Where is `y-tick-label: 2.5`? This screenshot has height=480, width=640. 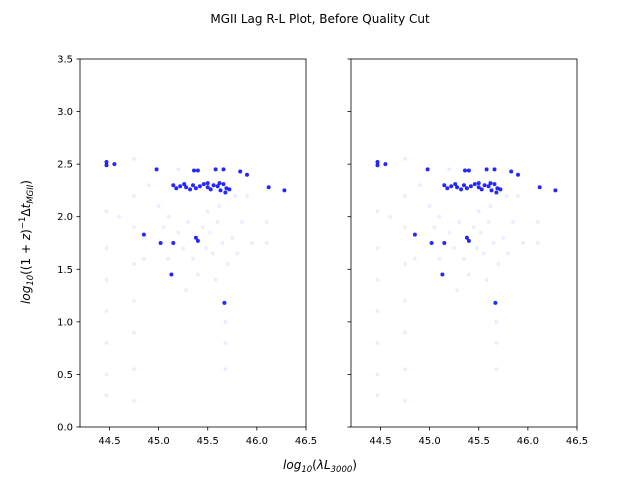
y-tick-label: 2.5 is located at coordinates (65, 165).